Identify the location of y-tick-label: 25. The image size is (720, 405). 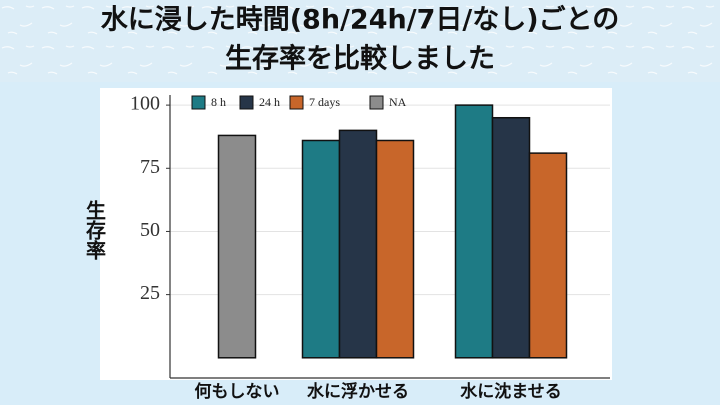
(150, 293).